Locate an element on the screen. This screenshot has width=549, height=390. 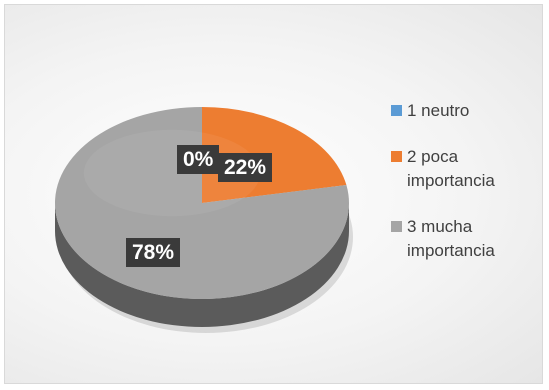
data-label-mucha-importancia: 78% is located at coordinates (153, 252).